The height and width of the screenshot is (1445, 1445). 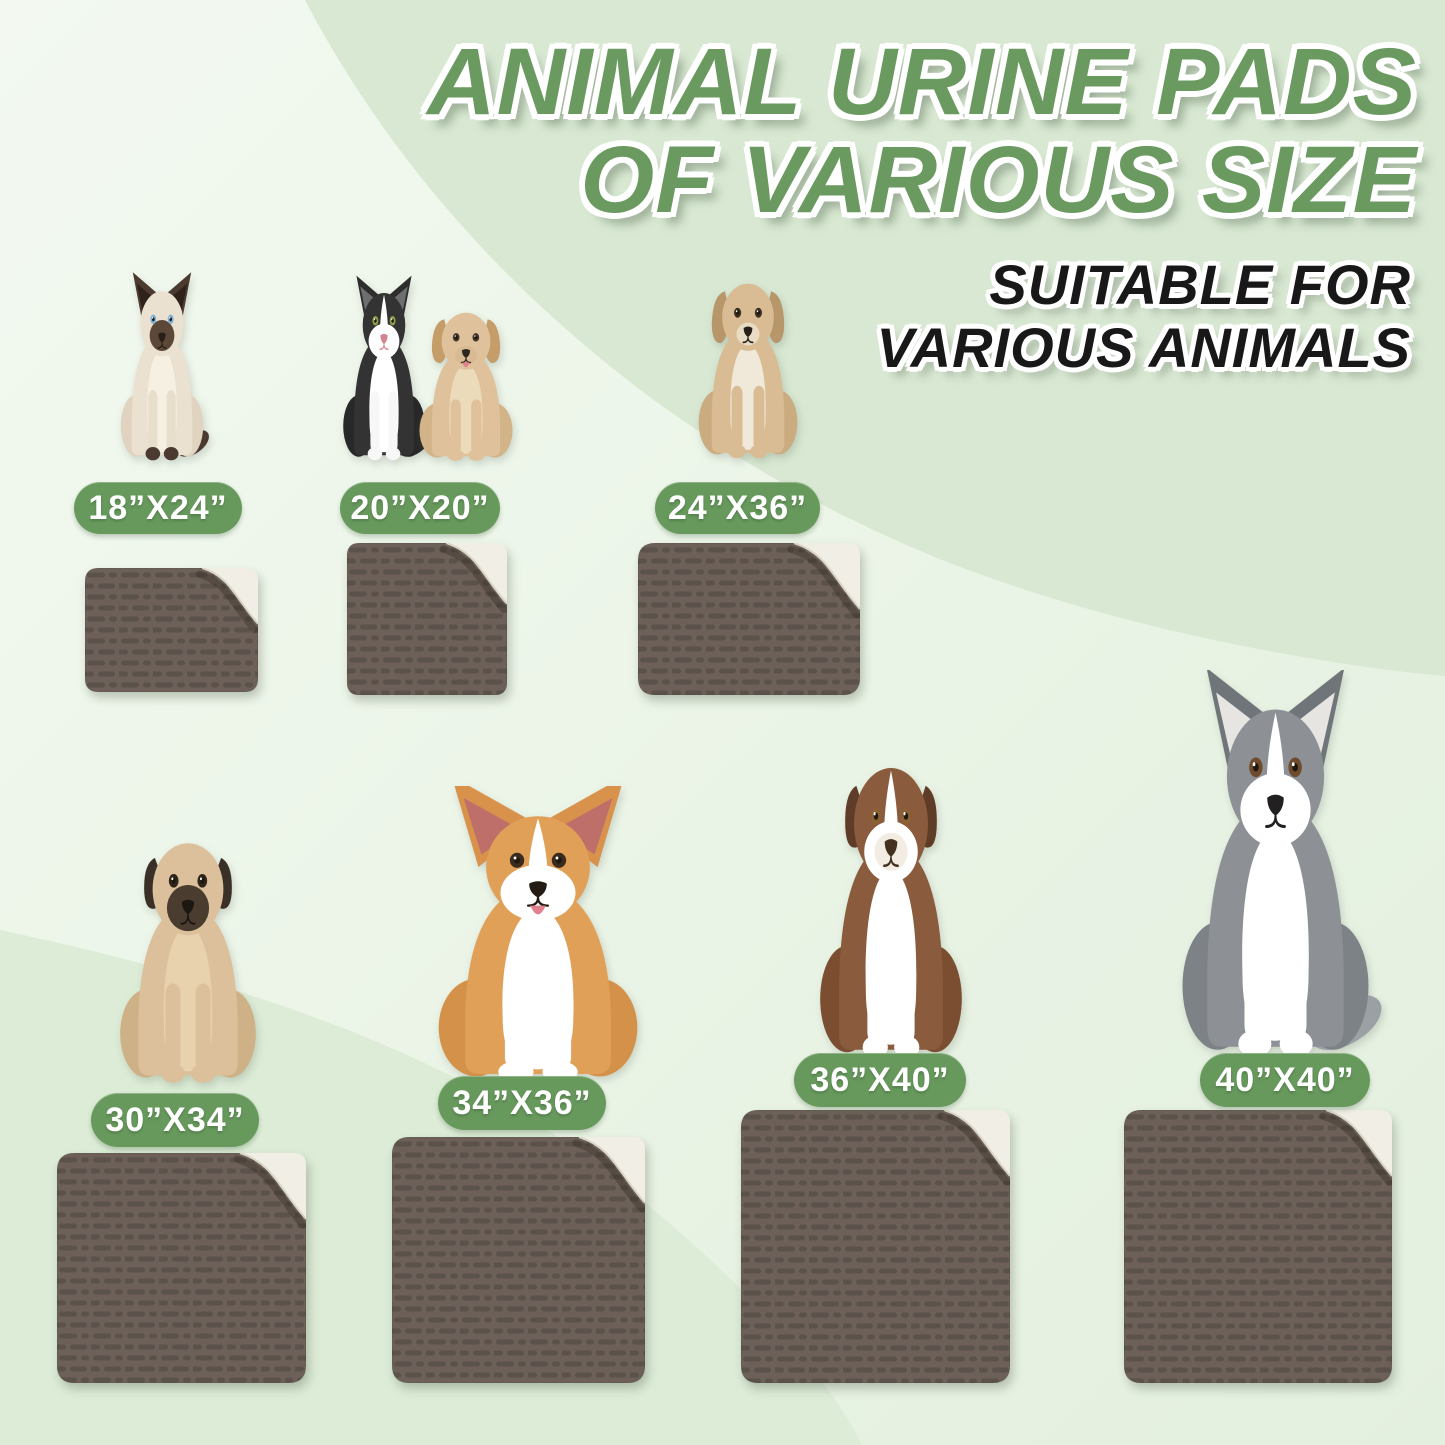 What do you see at coordinates (1258, 1246) in the screenshot?
I see `urine-pad-40x40` at bounding box center [1258, 1246].